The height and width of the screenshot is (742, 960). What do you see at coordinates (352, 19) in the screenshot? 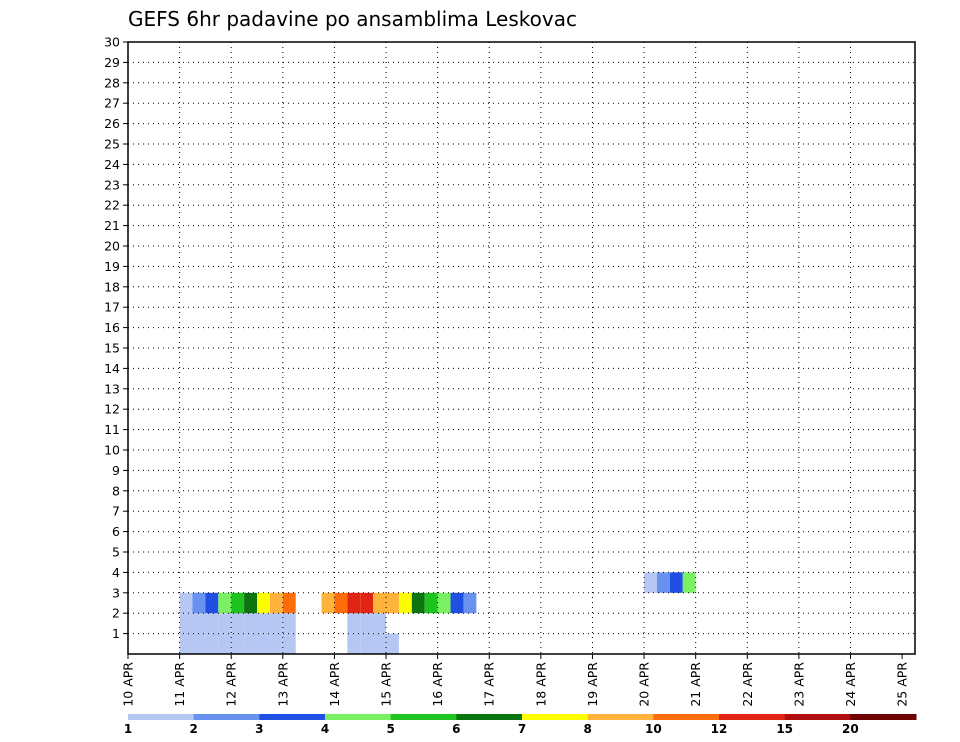
I see `chart-title: GEFS 6hr padavine po ansamblima Leskovac` at bounding box center [352, 19].